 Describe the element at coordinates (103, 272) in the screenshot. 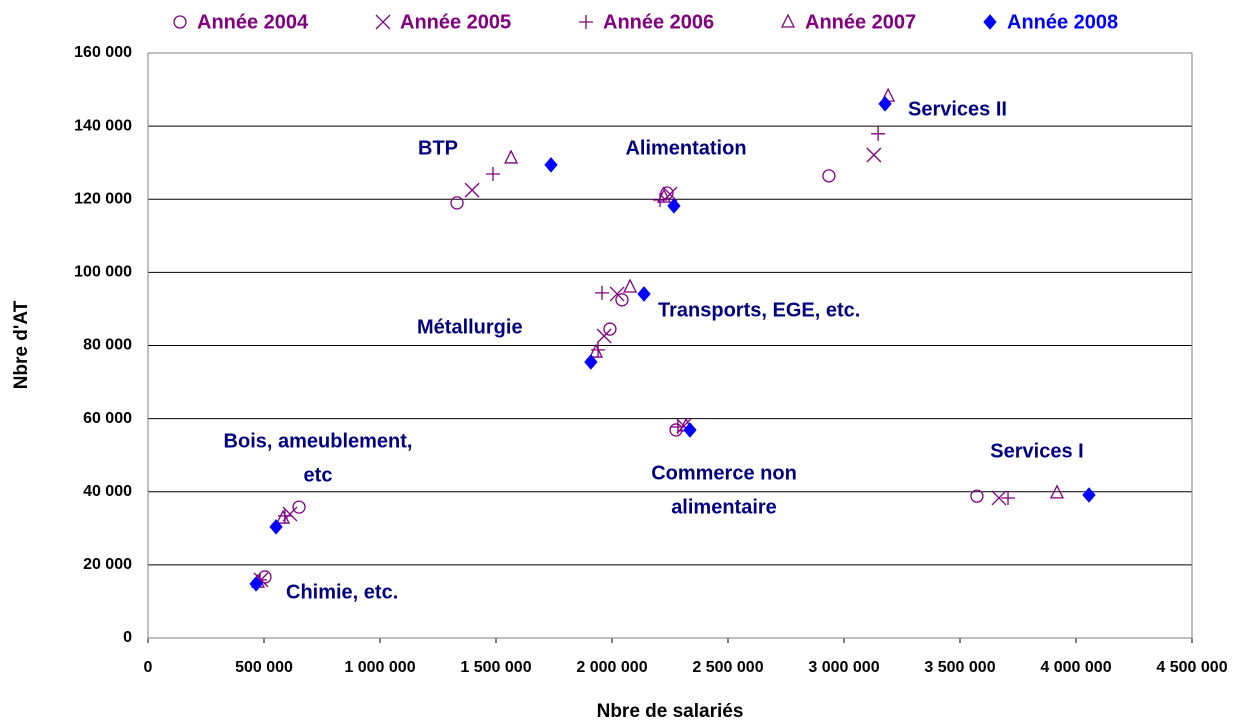

I see `y-tick-label: 100 000` at that location.